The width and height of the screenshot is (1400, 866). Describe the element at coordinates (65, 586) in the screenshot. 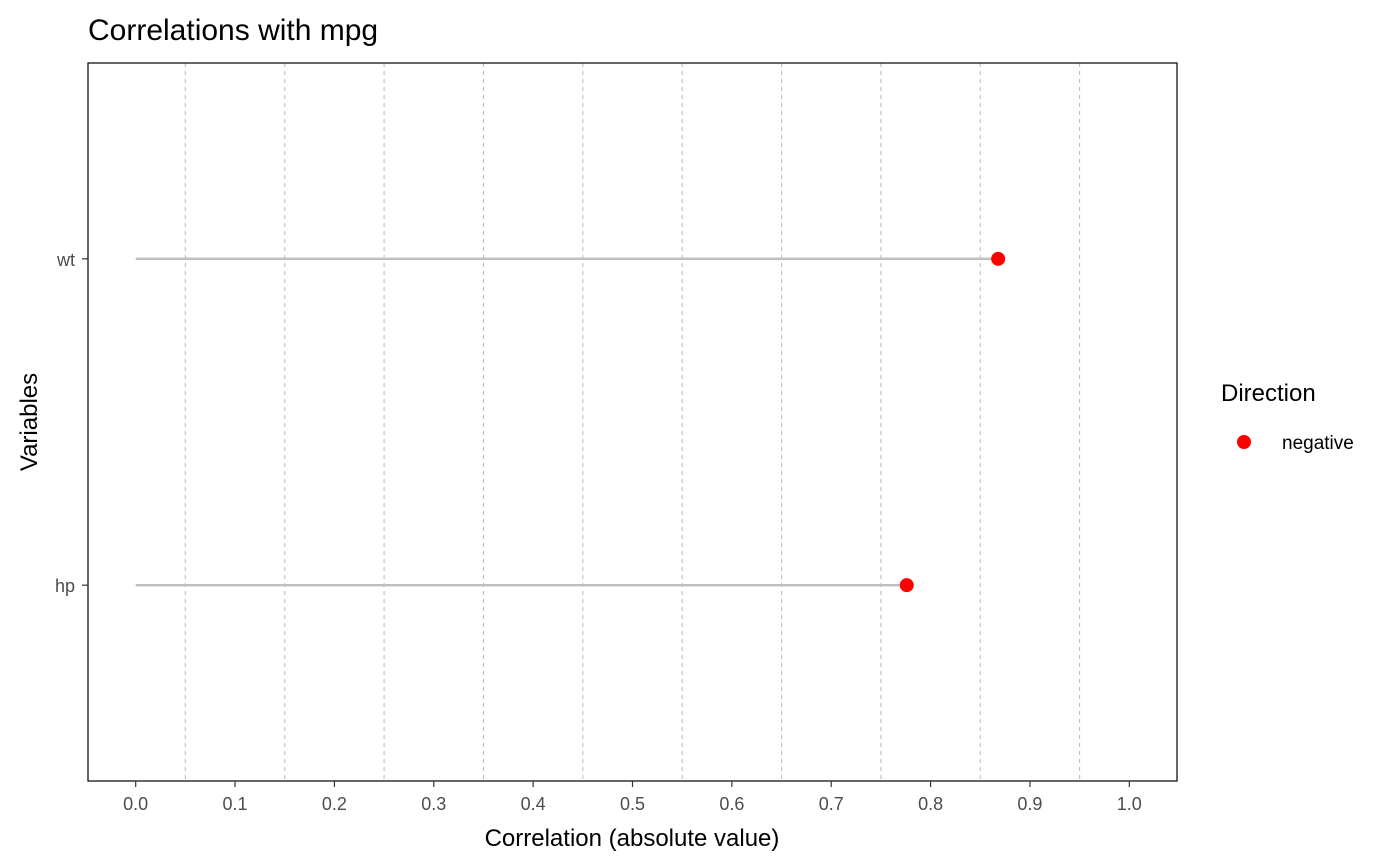

I see `y-tick-label-hp: hp` at that location.